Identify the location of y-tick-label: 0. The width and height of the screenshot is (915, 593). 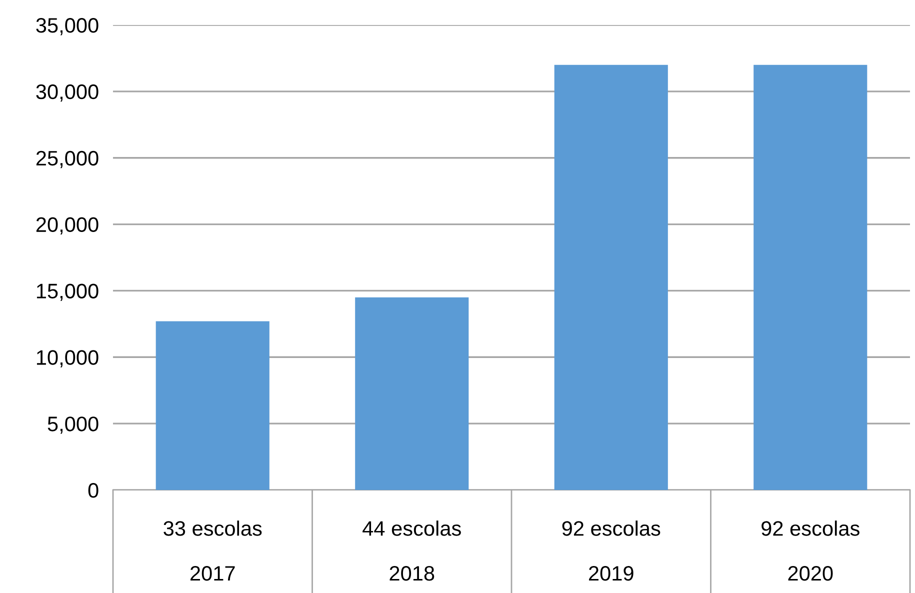
(93, 490).